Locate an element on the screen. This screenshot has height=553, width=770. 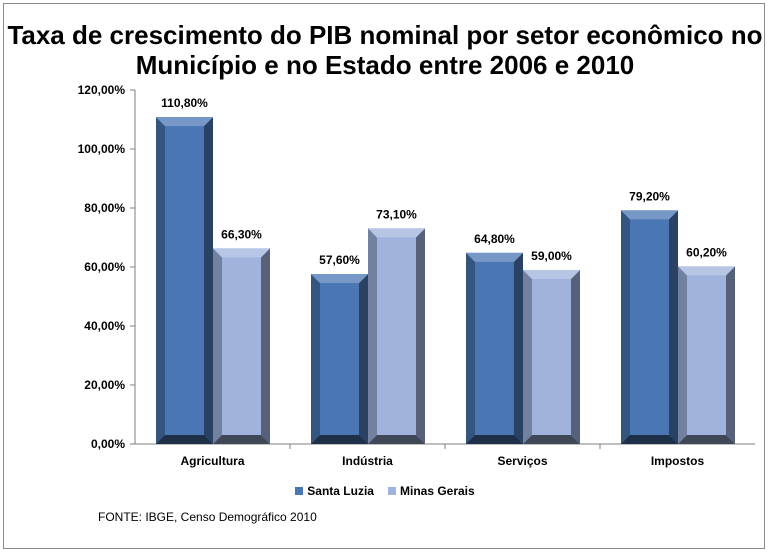
data-label-santa-luzia-agricultura: 110,80% is located at coordinates (184, 103).